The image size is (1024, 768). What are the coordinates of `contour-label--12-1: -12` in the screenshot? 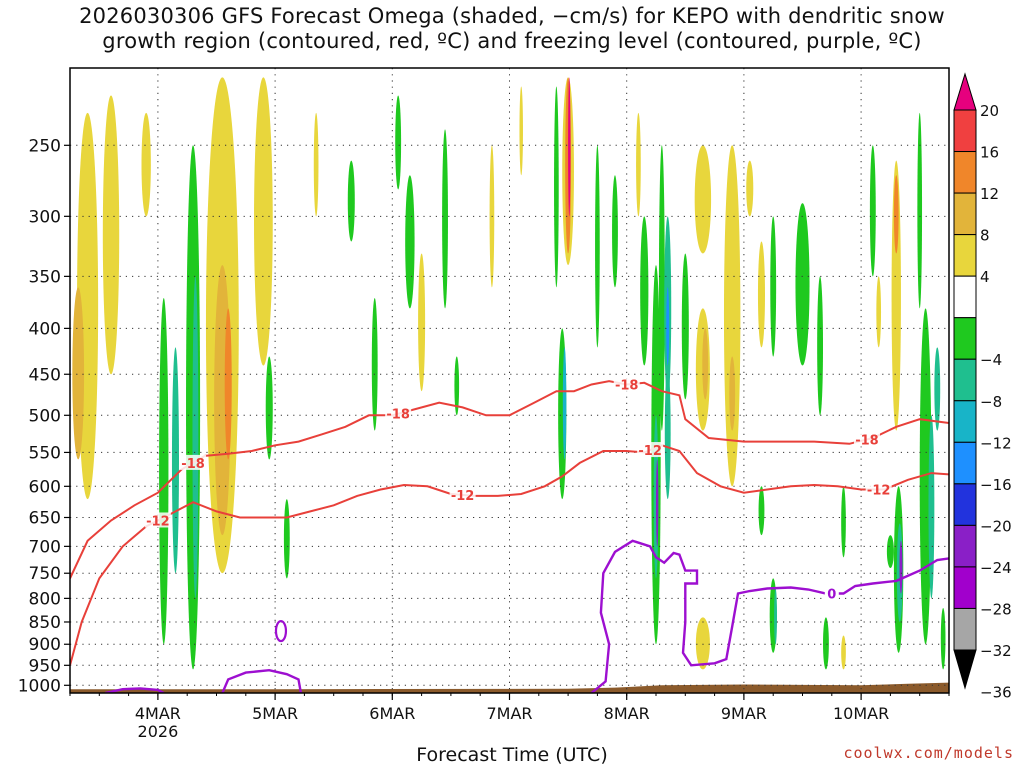 It's located at (463, 496).